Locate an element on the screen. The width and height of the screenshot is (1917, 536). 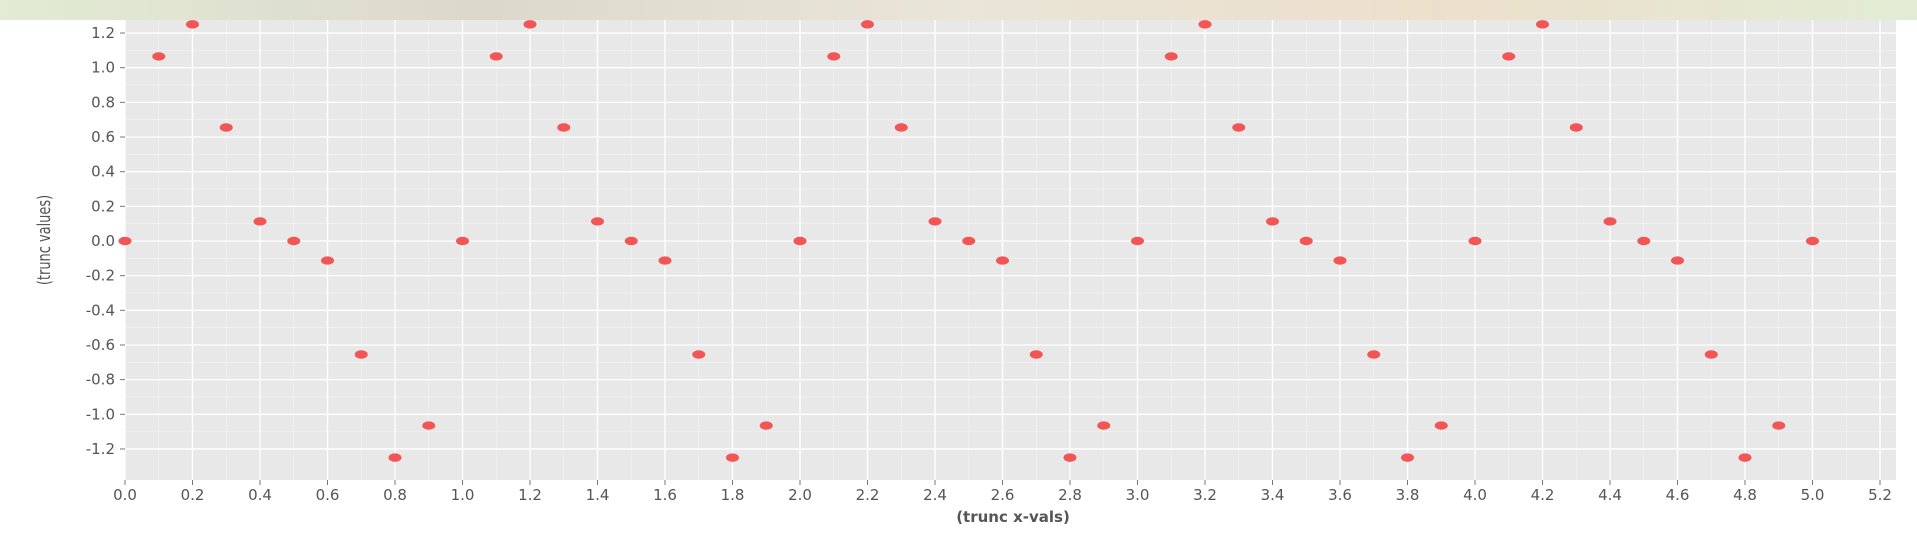
x-tick-label: 1.8 is located at coordinates (733, 495).